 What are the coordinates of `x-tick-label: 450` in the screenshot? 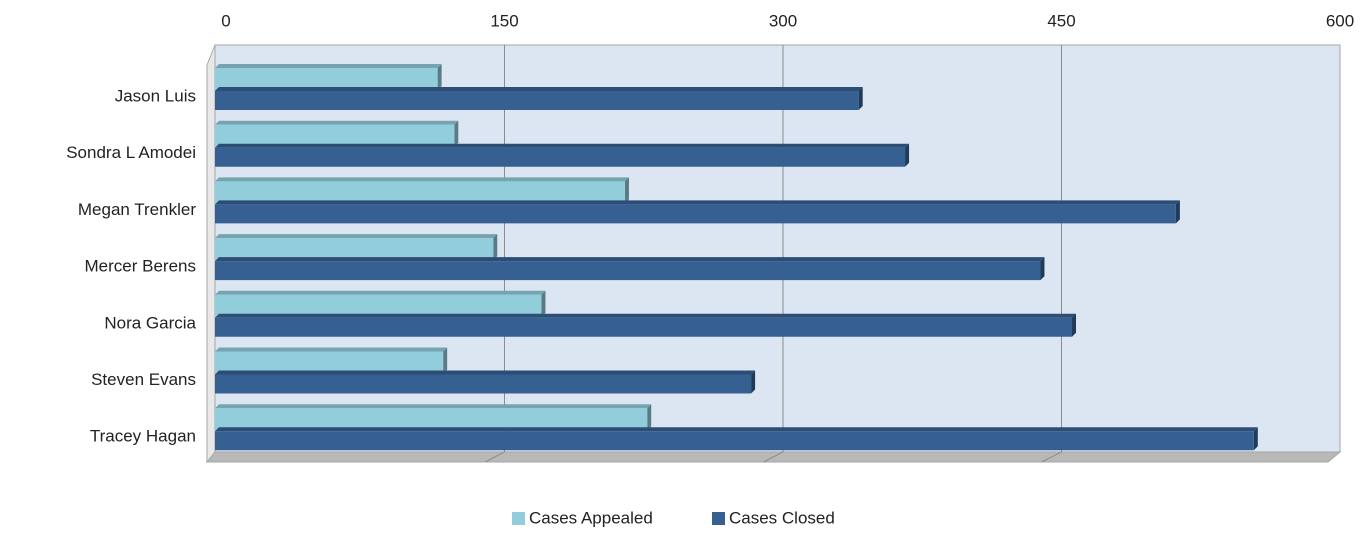 It's located at (1061, 20).